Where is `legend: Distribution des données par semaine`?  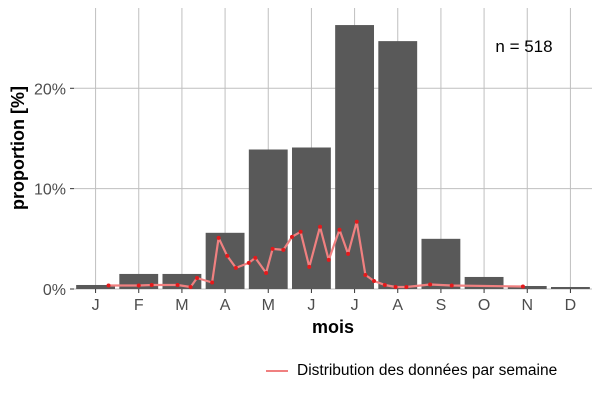 legend: Distribution des données par semaine is located at coordinates (411, 371).